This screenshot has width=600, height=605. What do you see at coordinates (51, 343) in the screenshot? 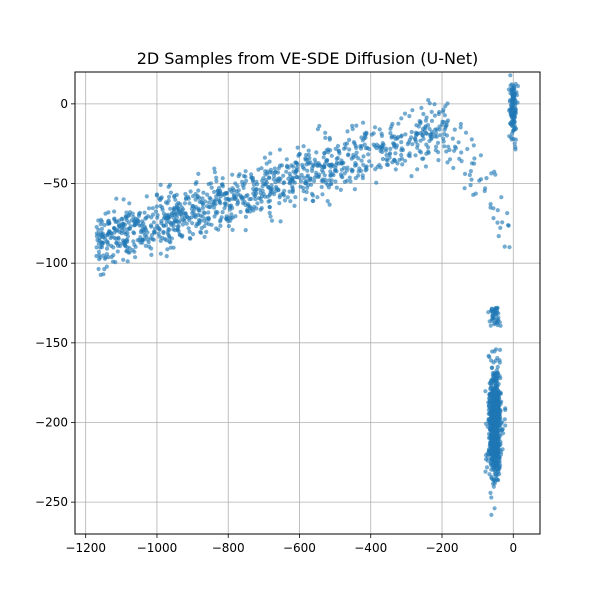
I see `y-tick-label: −150` at bounding box center [51, 343].